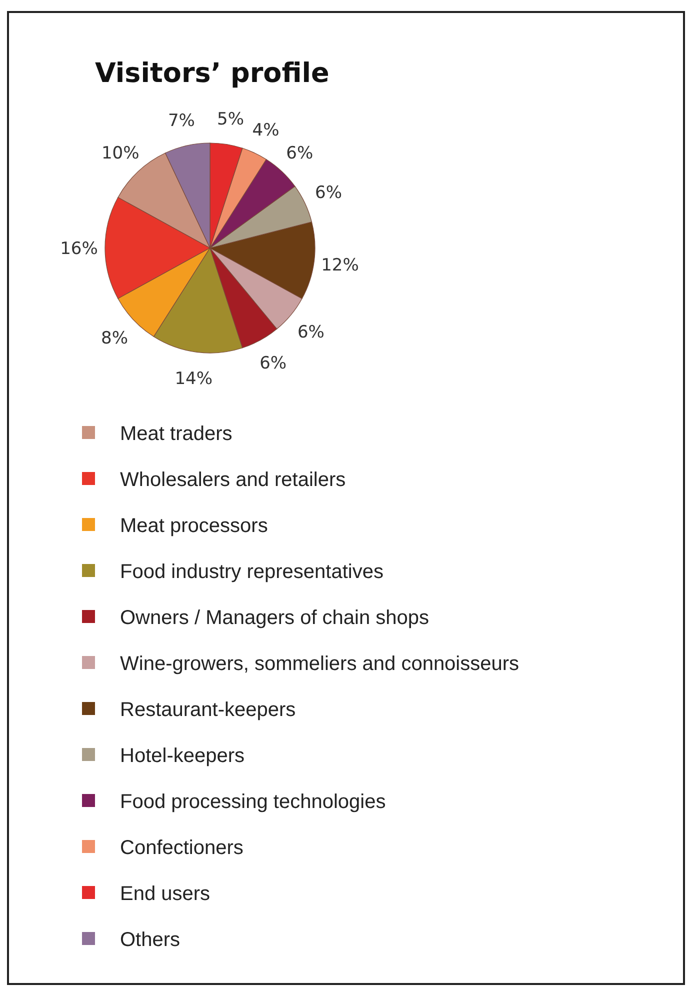 This screenshot has width=687, height=987. Describe the element at coordinates (182, 756) in the screenshot. I see `legend-label: Hotel-keepers` at that location.